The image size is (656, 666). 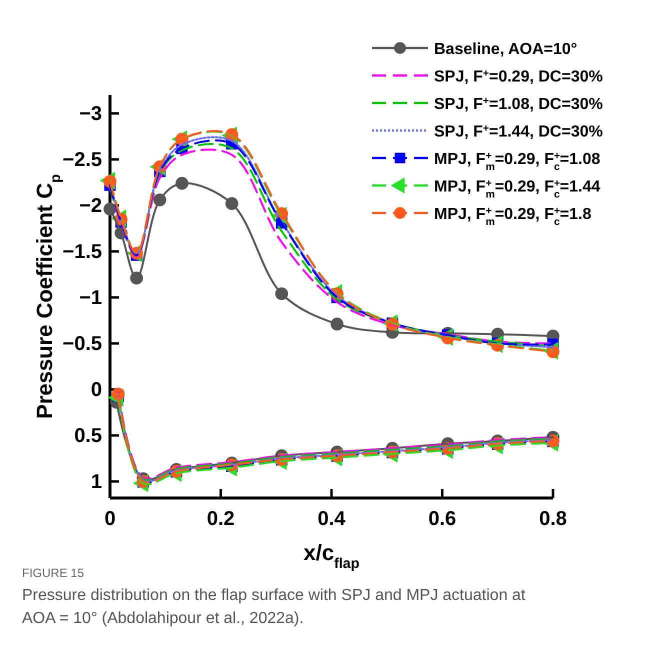 What do you see at coordinates (442, 519) in the screenshot?
I see `x-tick-label: 0.6` at bounding box center [442, 519].